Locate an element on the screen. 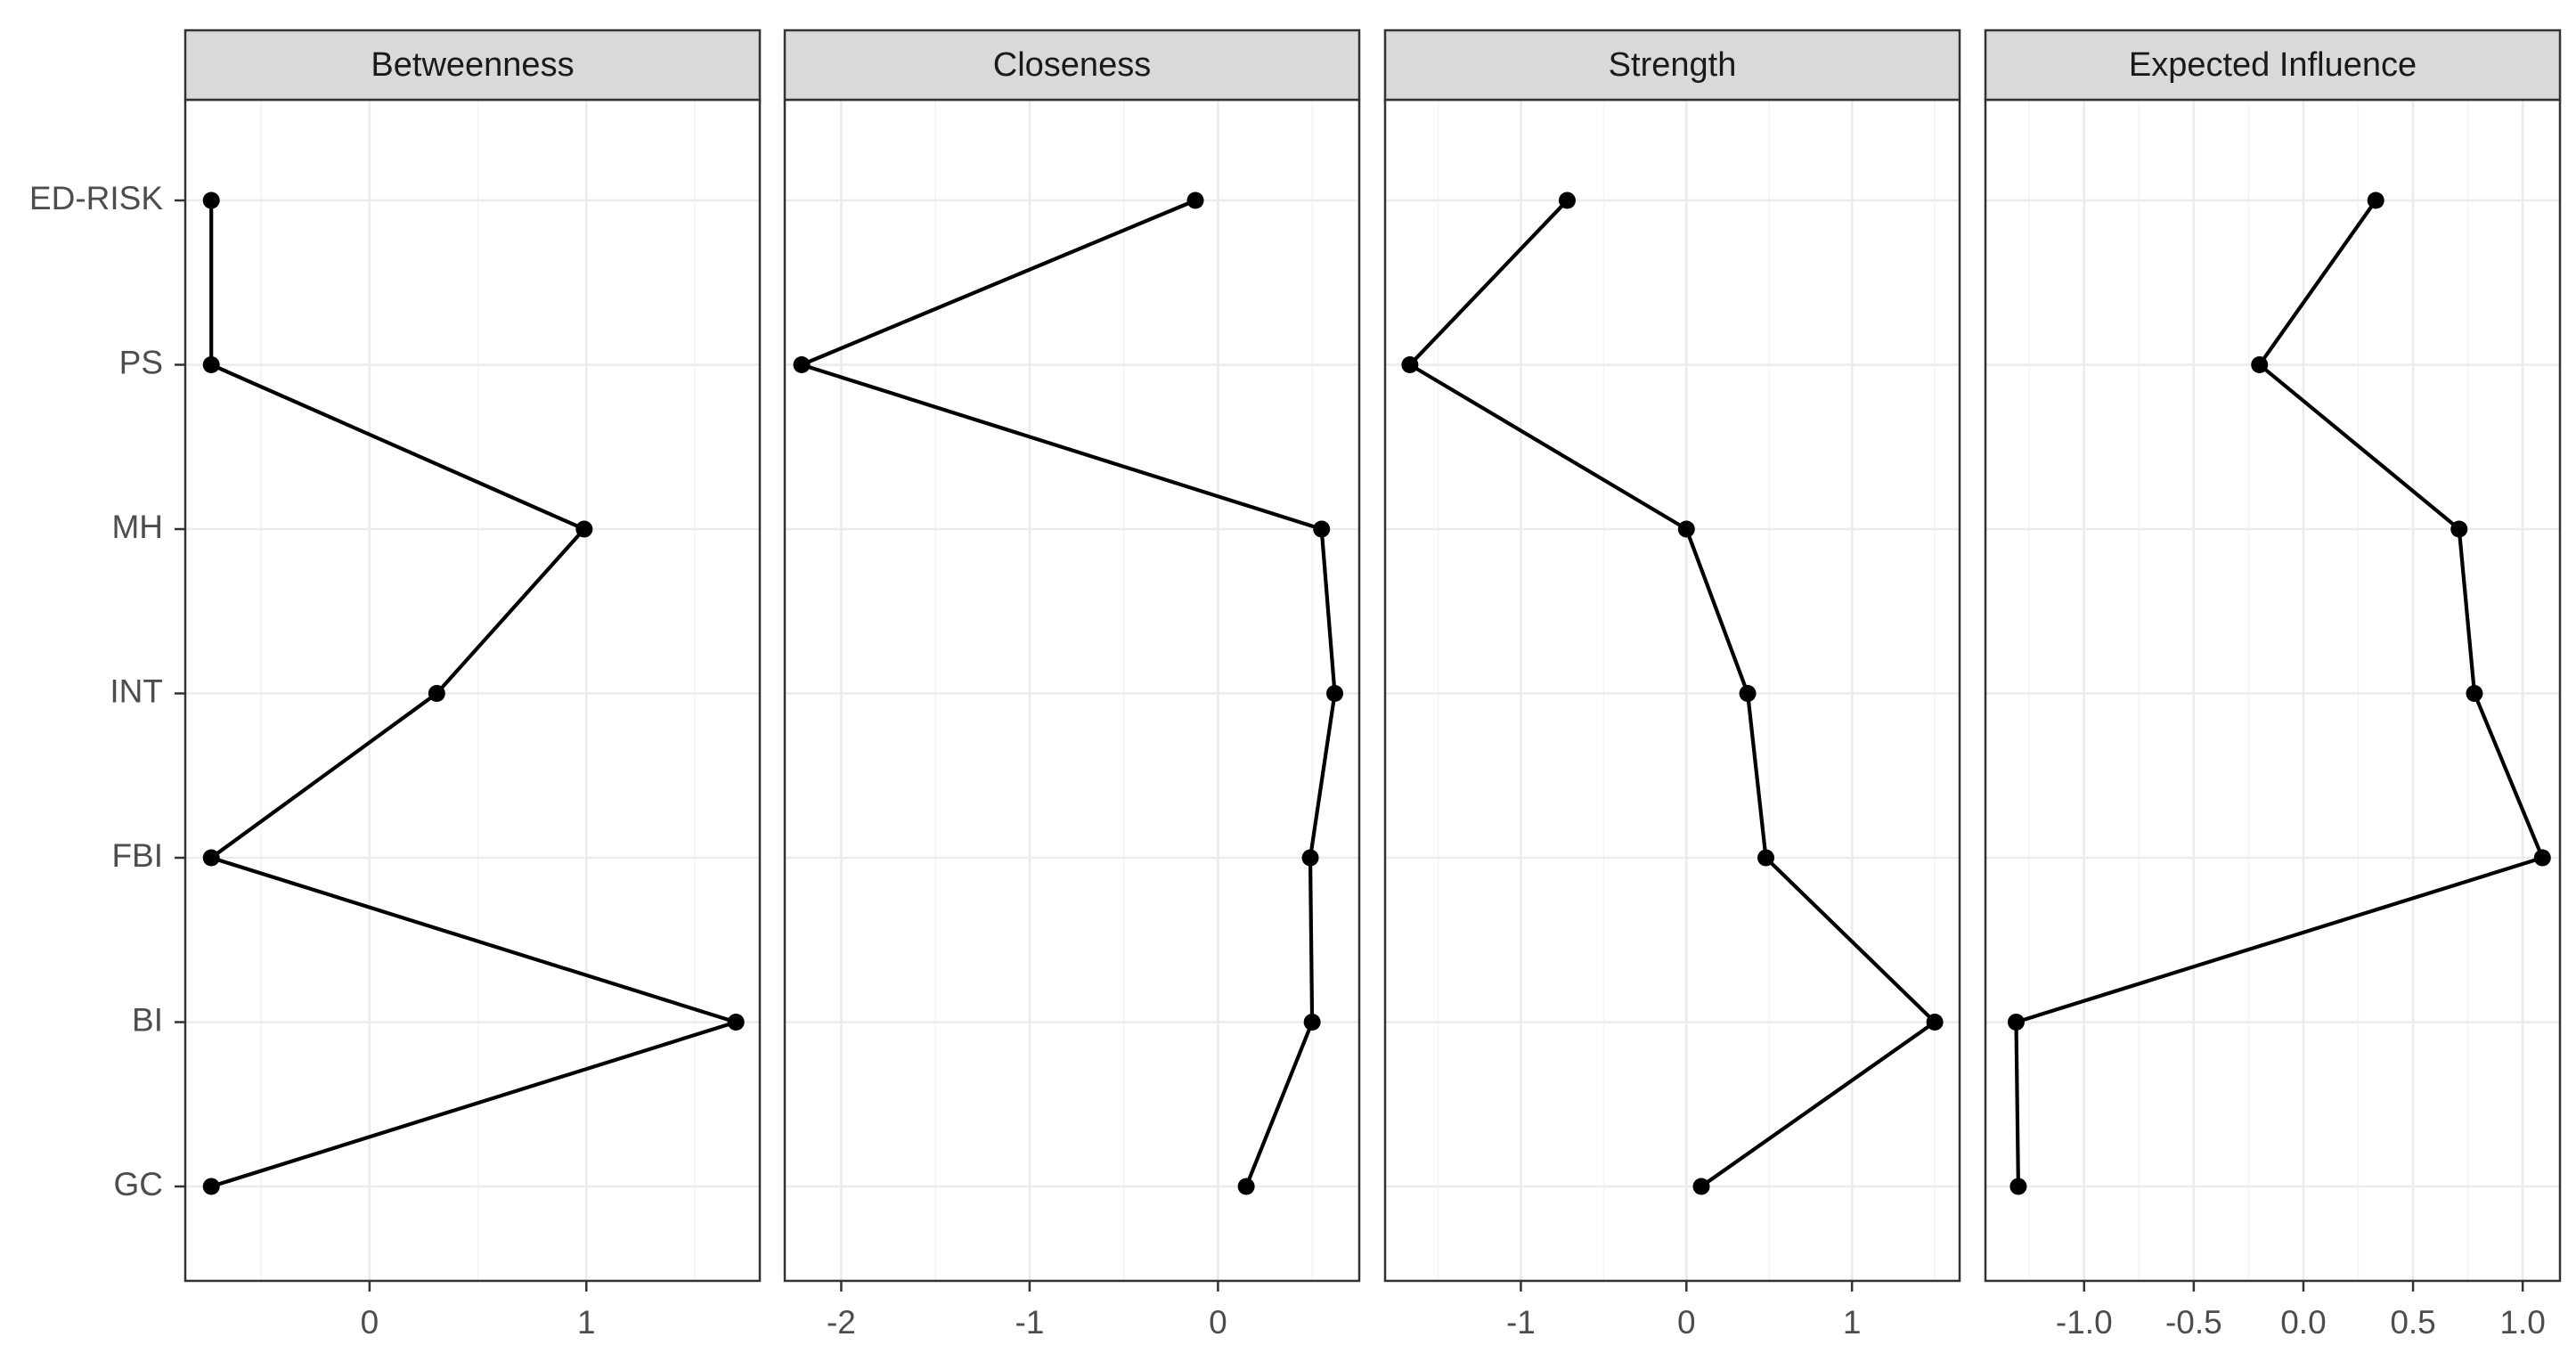 The image size is (2576, 1345). x-tick-label: 1.0 is located at coordinates (2522, 1322).